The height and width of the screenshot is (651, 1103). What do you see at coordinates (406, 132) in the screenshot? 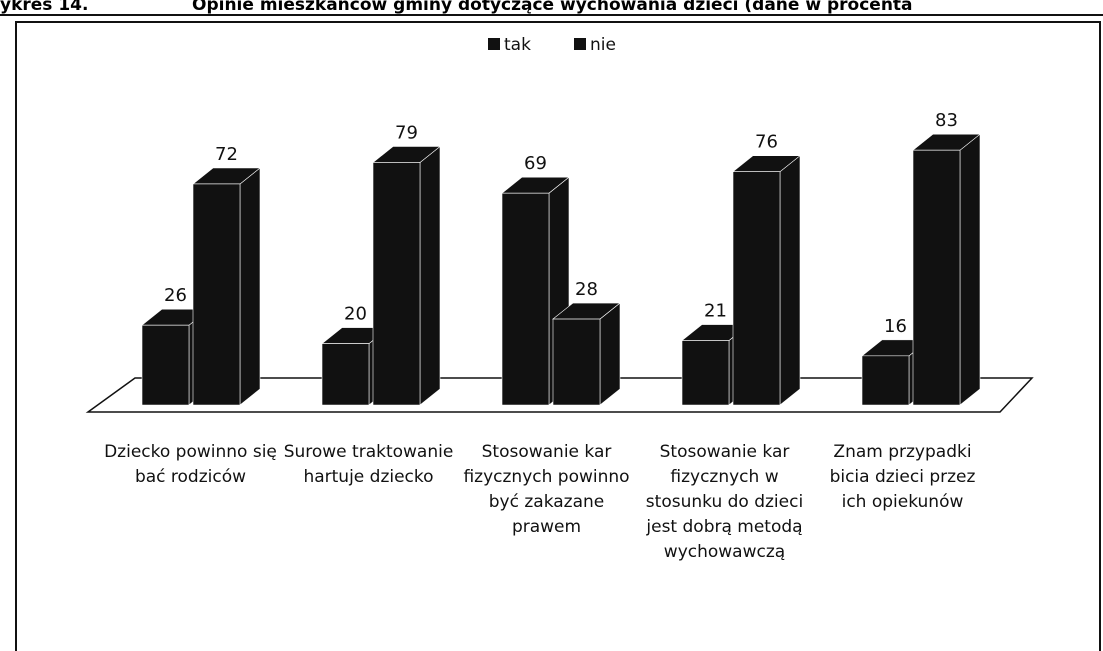
I see `data-label: 79` at bounding box center [406, 132].